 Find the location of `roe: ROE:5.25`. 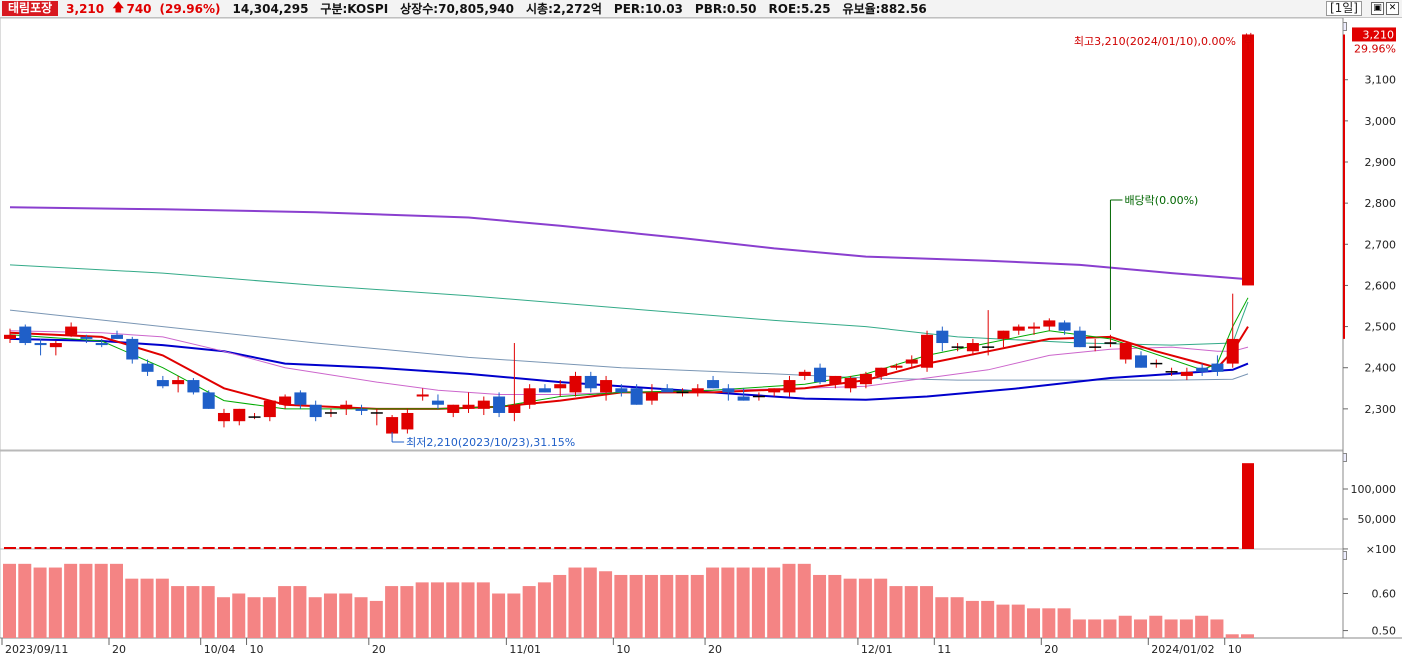

roe: ROE:5.25 is located at coordinates (799, 8).